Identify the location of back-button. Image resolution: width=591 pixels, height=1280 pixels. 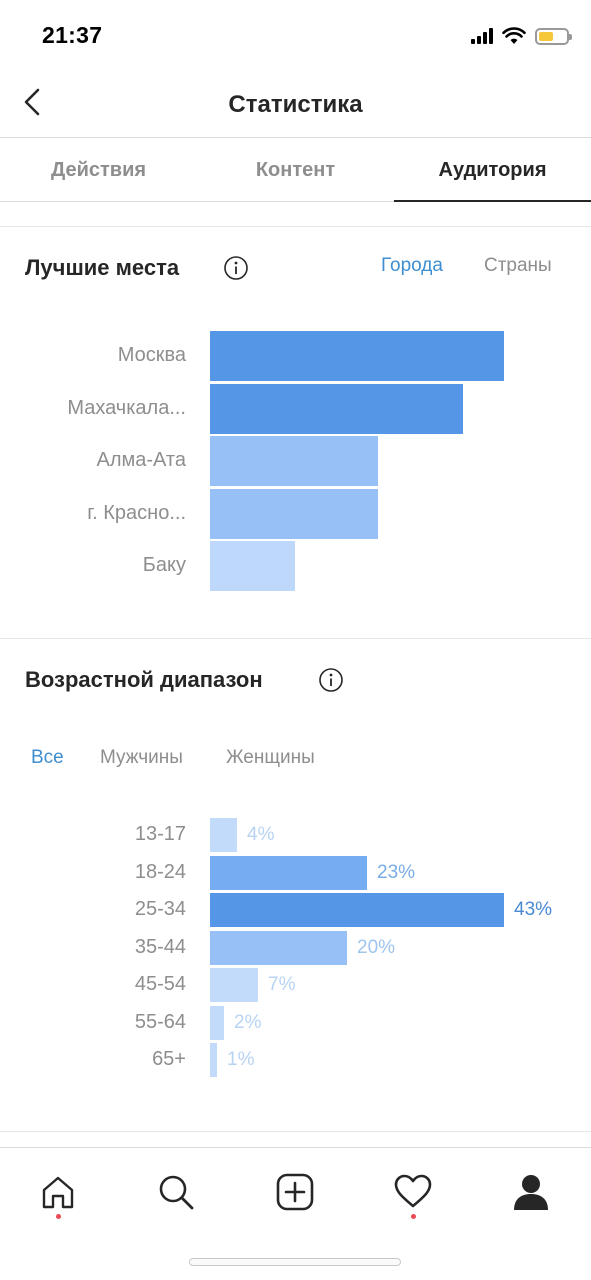
(34, 102).